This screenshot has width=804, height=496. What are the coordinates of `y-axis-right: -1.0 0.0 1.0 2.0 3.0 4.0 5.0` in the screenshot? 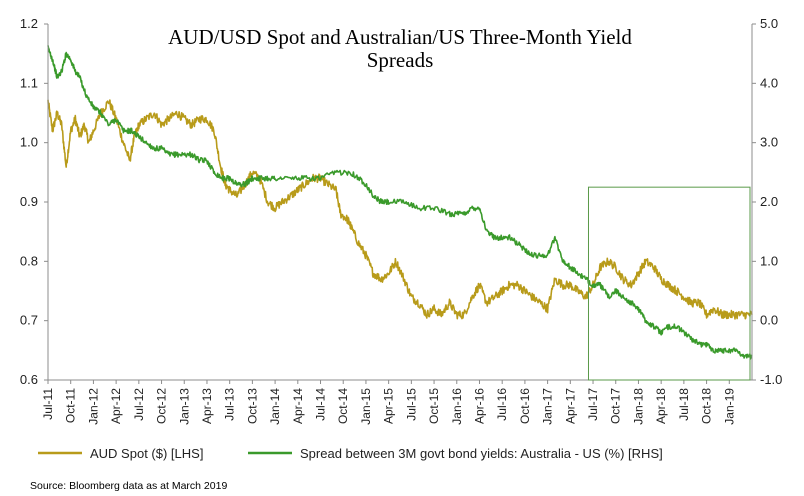 It's located at (767, 201).